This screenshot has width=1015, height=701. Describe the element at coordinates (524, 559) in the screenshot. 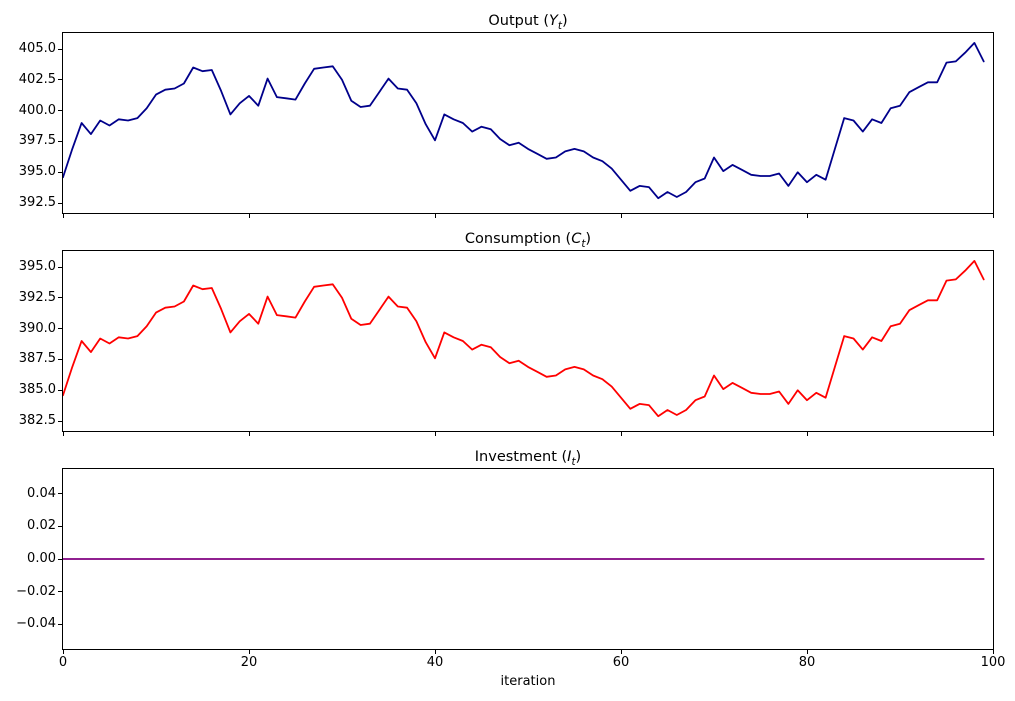

I see `investment-line-chart` at that location.